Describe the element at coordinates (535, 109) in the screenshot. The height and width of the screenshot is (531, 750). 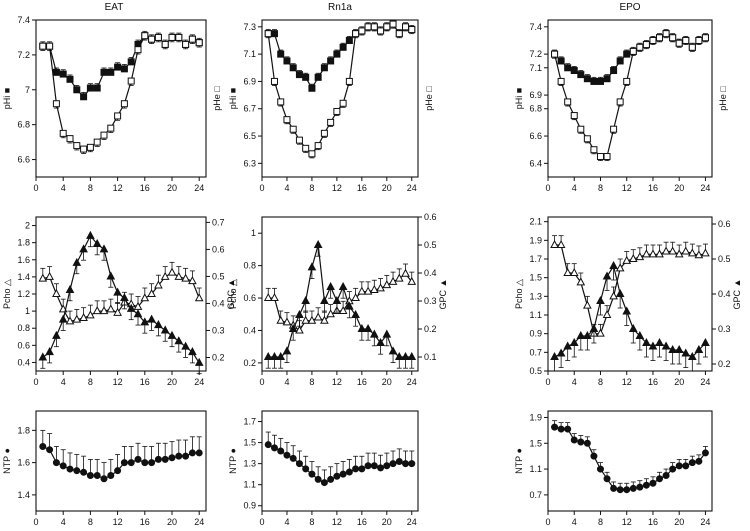
I see `y-tick-label: 6.8` at that location.